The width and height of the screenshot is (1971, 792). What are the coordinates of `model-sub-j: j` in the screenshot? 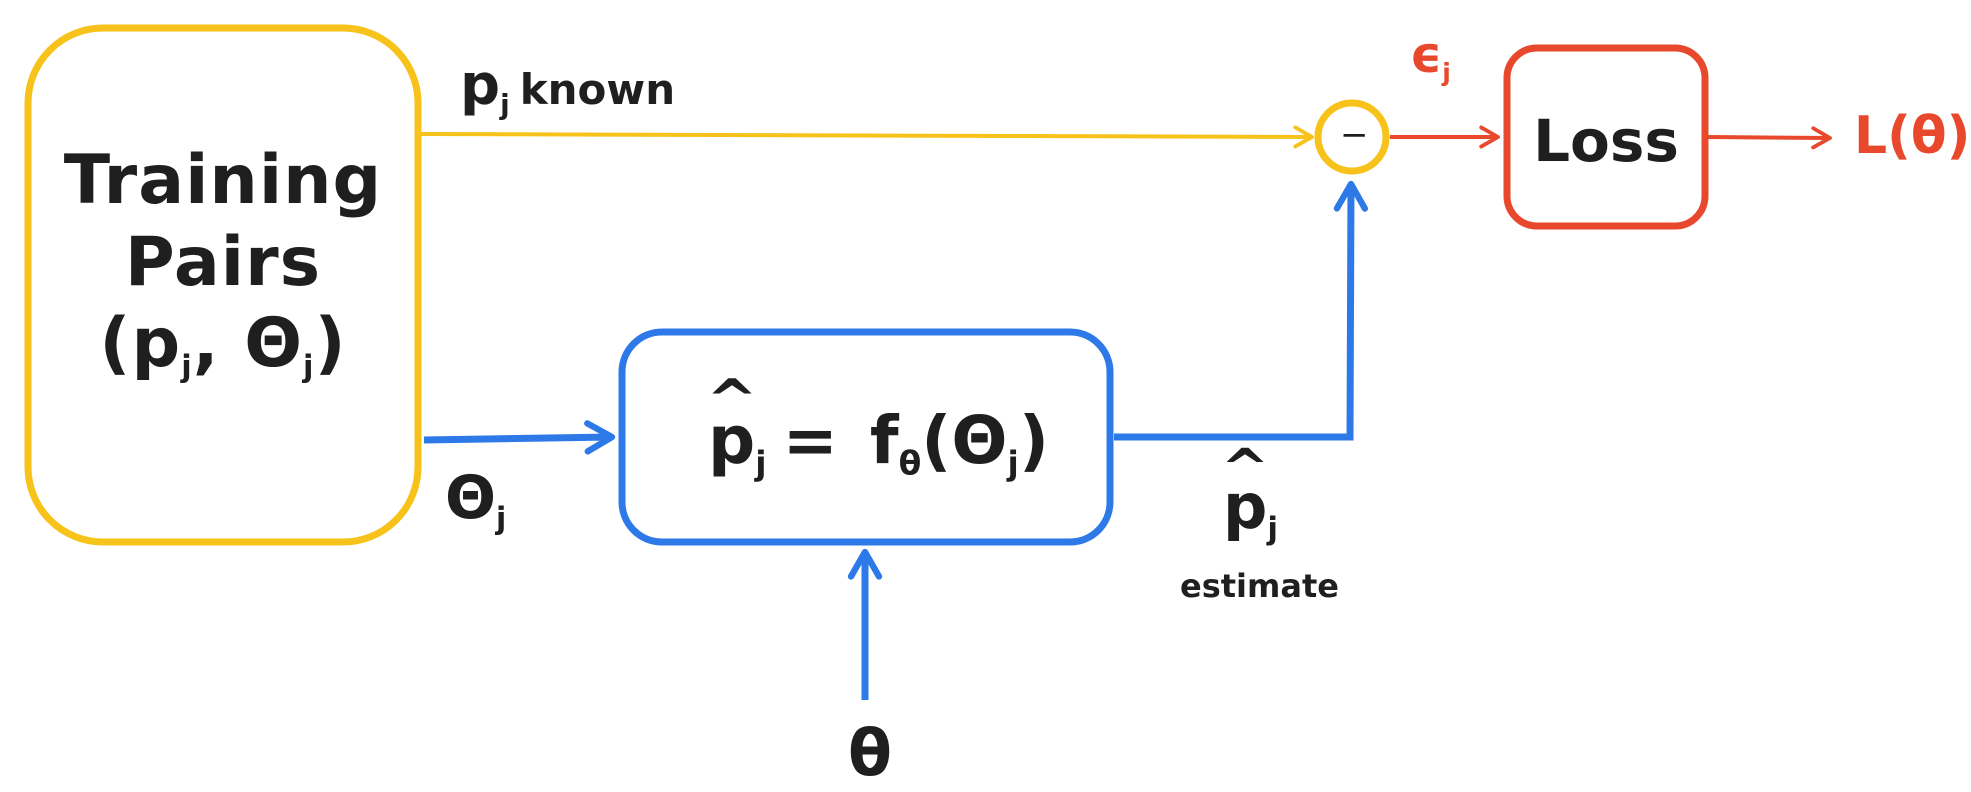 It's located at (761, 463).